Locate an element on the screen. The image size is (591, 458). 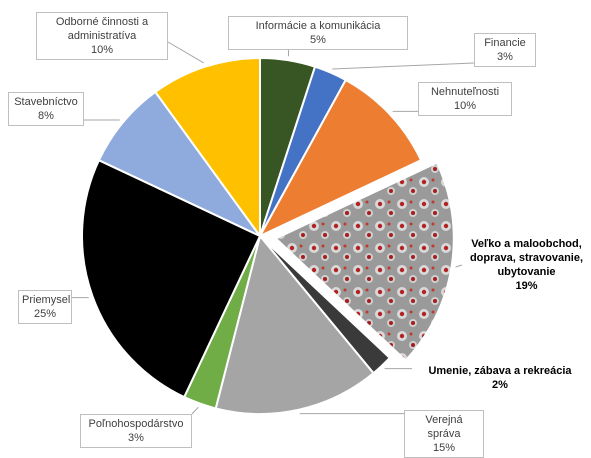
data-label: Priemysel 25% is located at coordinates (45, 307).